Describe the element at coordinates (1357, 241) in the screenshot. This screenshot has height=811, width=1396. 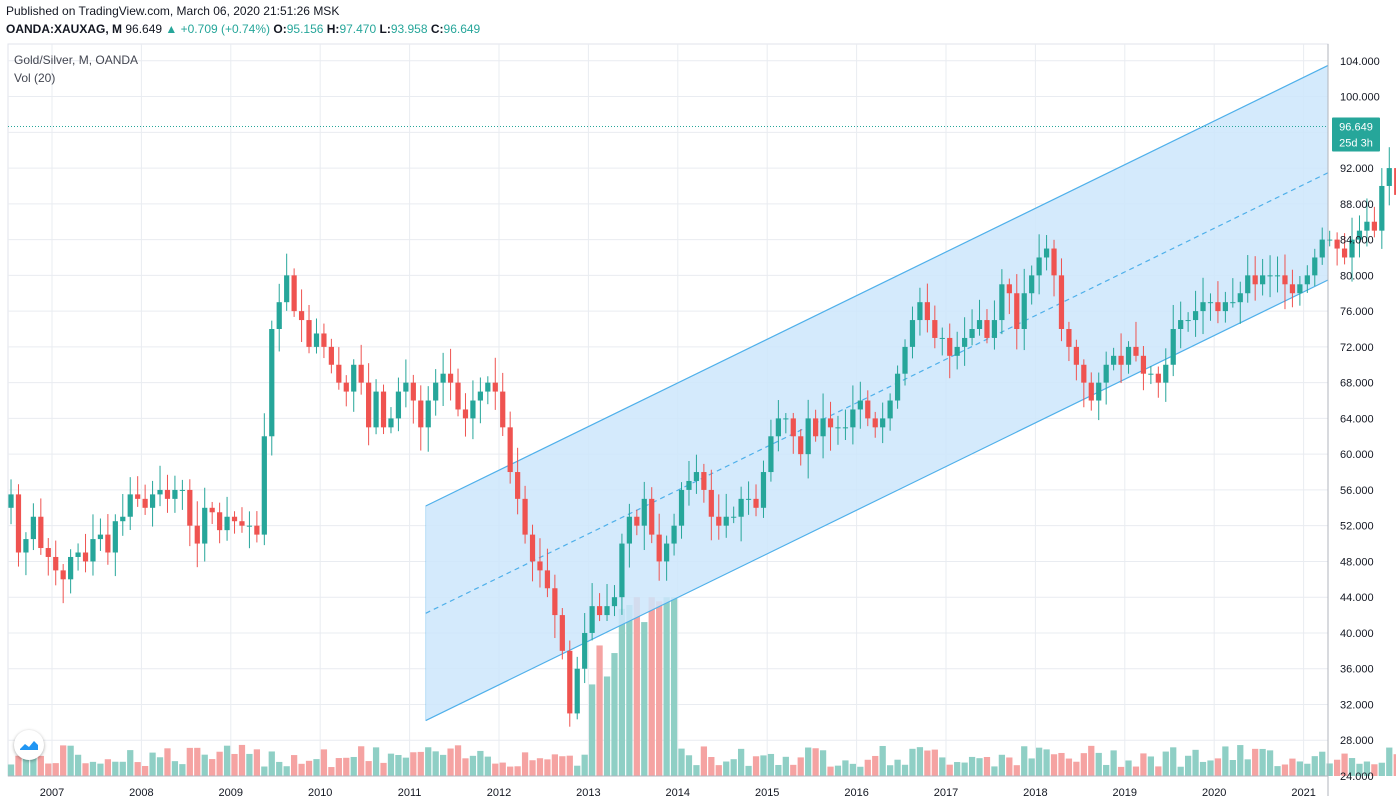
I see `y-tick-label: 84.000` at that location.